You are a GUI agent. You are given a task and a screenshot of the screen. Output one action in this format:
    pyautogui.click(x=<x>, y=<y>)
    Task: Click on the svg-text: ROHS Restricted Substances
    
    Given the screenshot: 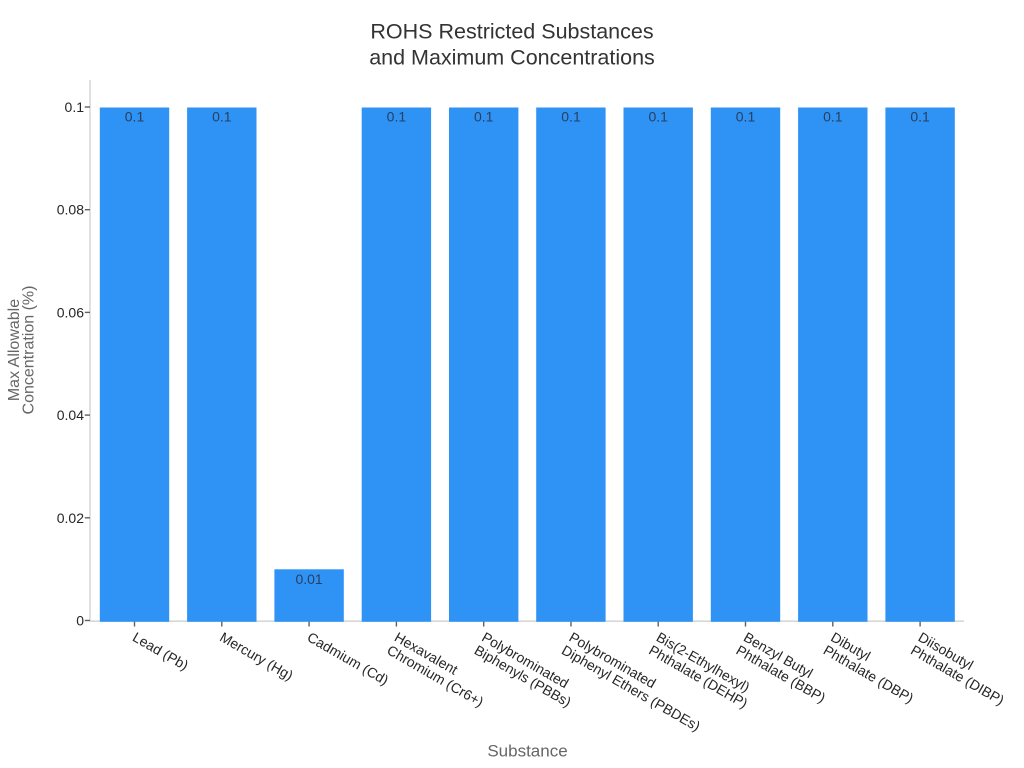 What is the action you would take?
    pyautogui.click(x=511, y=32)
    